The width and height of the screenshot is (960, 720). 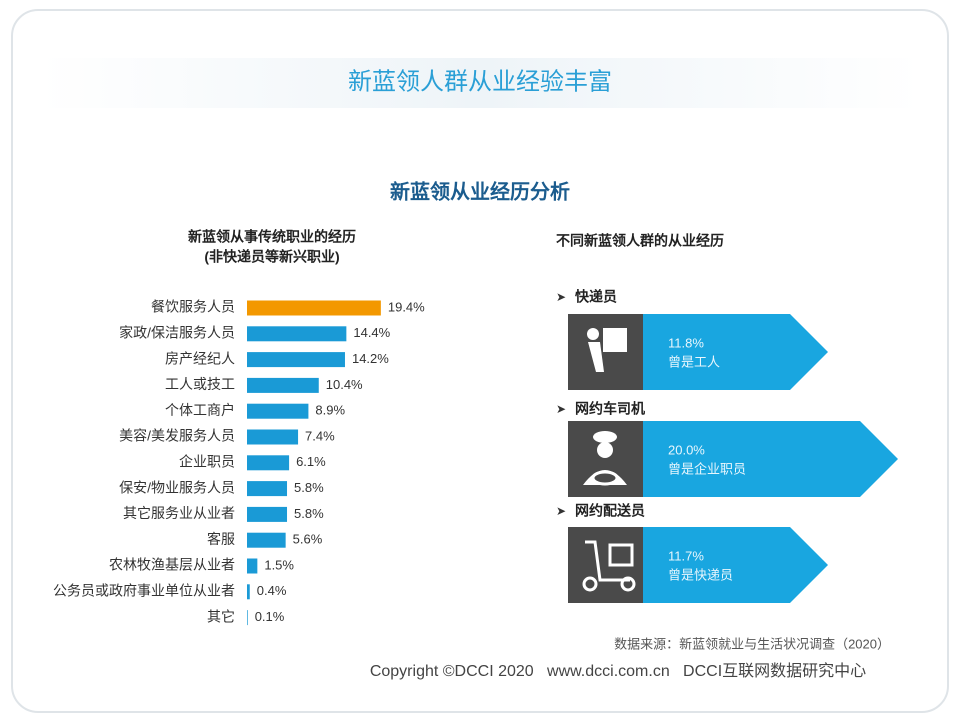 What do you see at coordinates (272, 590) in the screenshot?
I see `value-label: 0.4%` at bounding box center [272, 590].